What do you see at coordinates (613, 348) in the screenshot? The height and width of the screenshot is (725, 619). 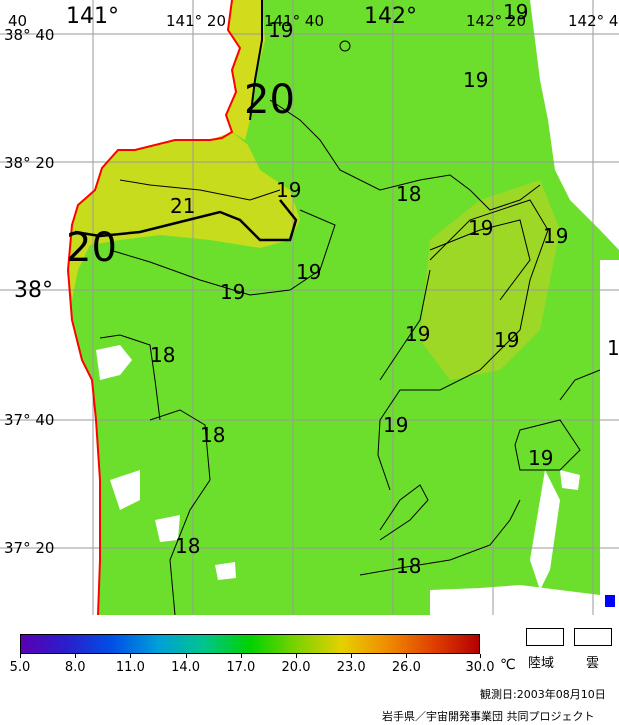 I see `isotherm-label: 1` at bounding box center [613, 348].